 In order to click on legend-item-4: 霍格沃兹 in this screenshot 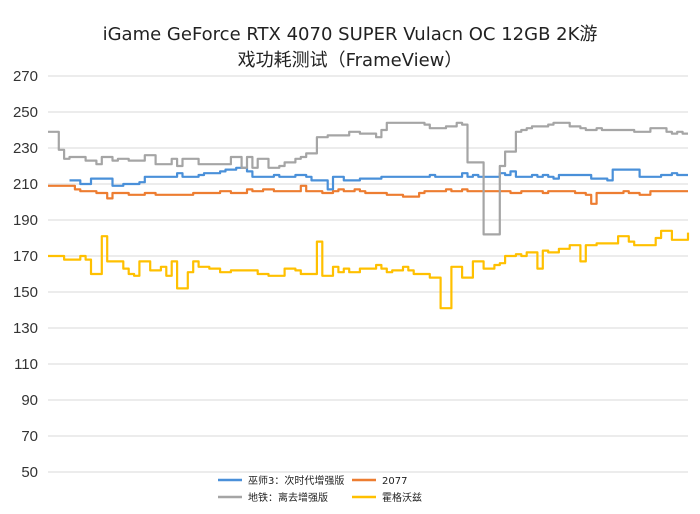, I will do `click(387, 497)`.